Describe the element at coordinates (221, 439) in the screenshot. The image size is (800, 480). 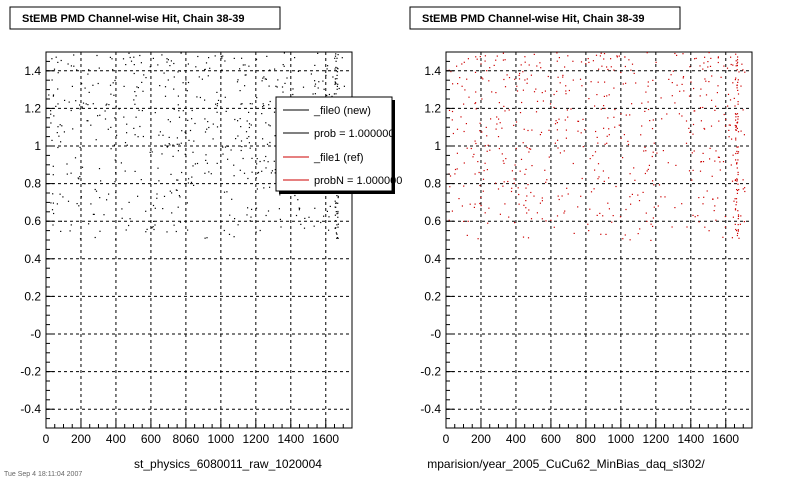
I see `x-tick-label: 1000` at that location.